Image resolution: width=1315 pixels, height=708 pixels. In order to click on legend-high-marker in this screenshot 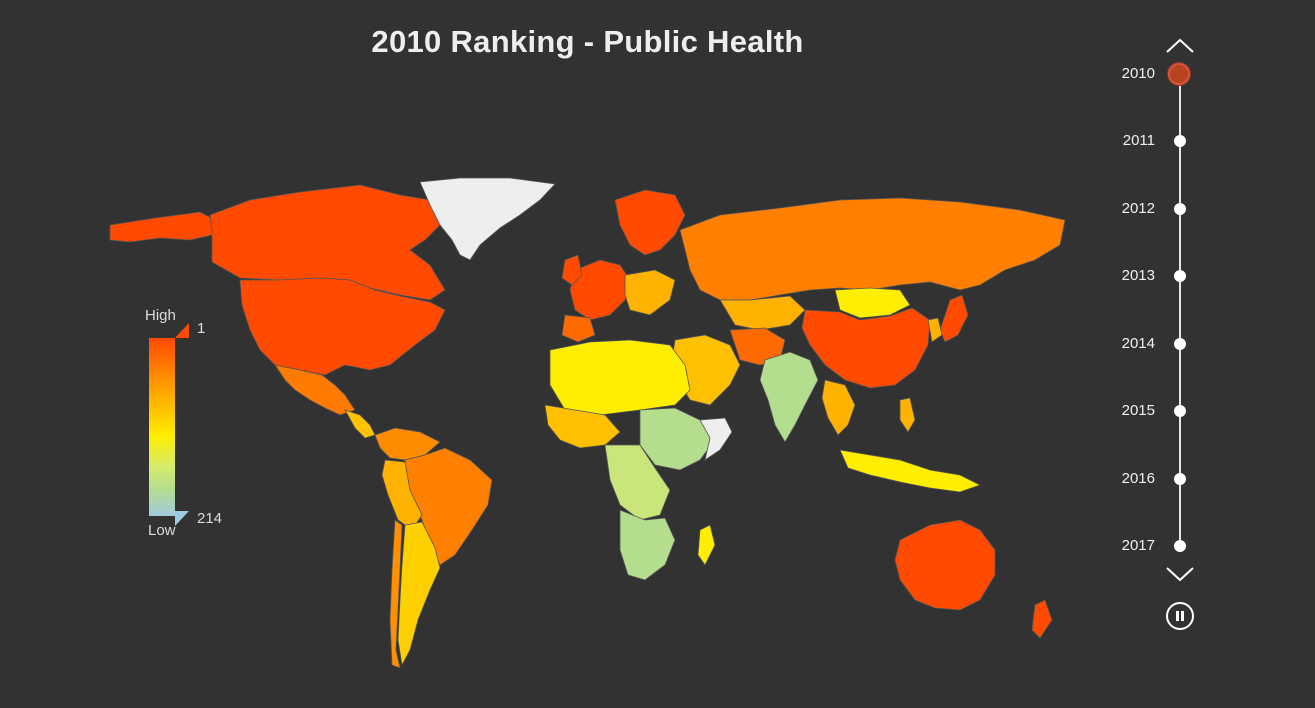, I will do `click(182, 330)`.